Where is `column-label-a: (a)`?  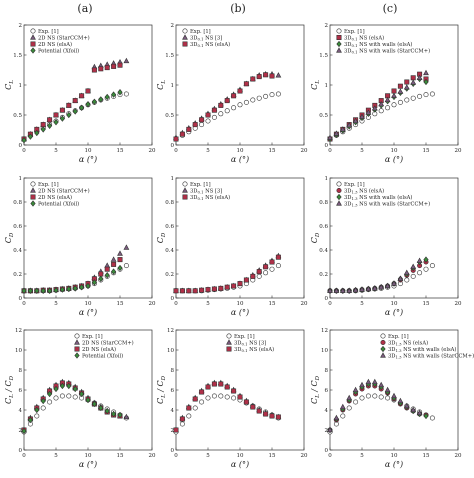 column-label-a: (a) is located at coordinates (84, 8).